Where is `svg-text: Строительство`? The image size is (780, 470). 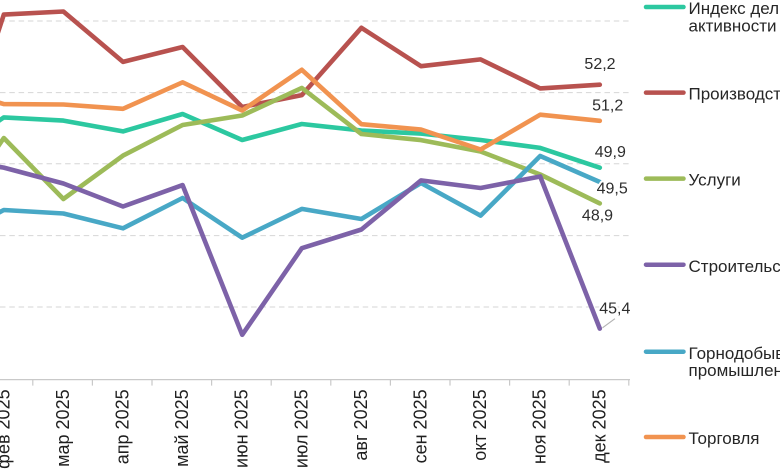 svg-text: Строительство is located at coordinates (734, 266).